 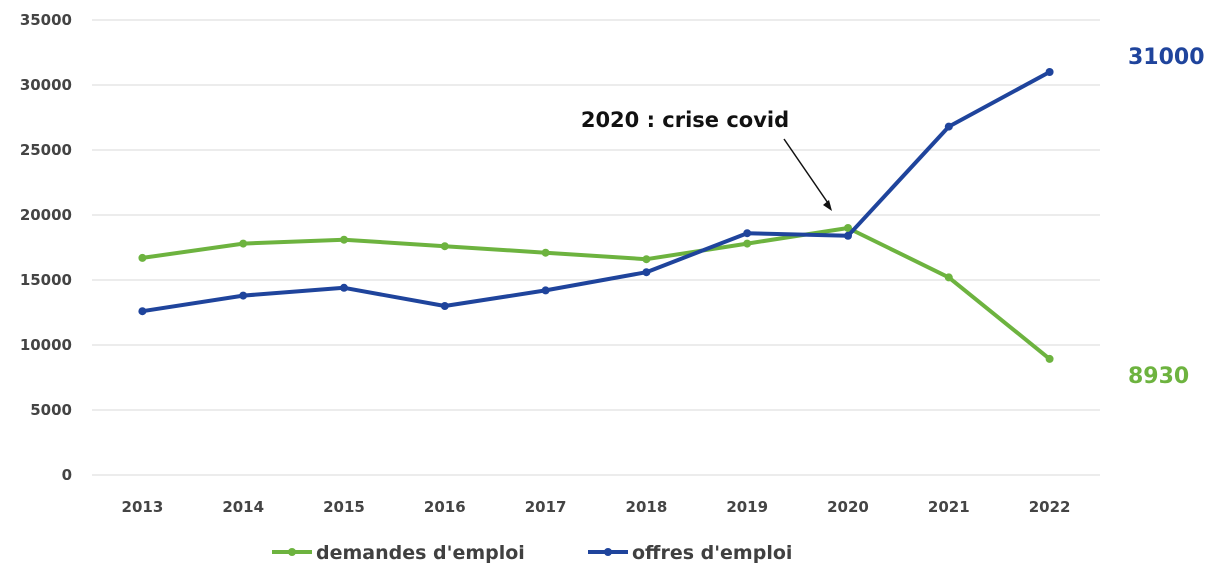 I want to click on y-tick-label: 35000, so click(x=46, y=20).